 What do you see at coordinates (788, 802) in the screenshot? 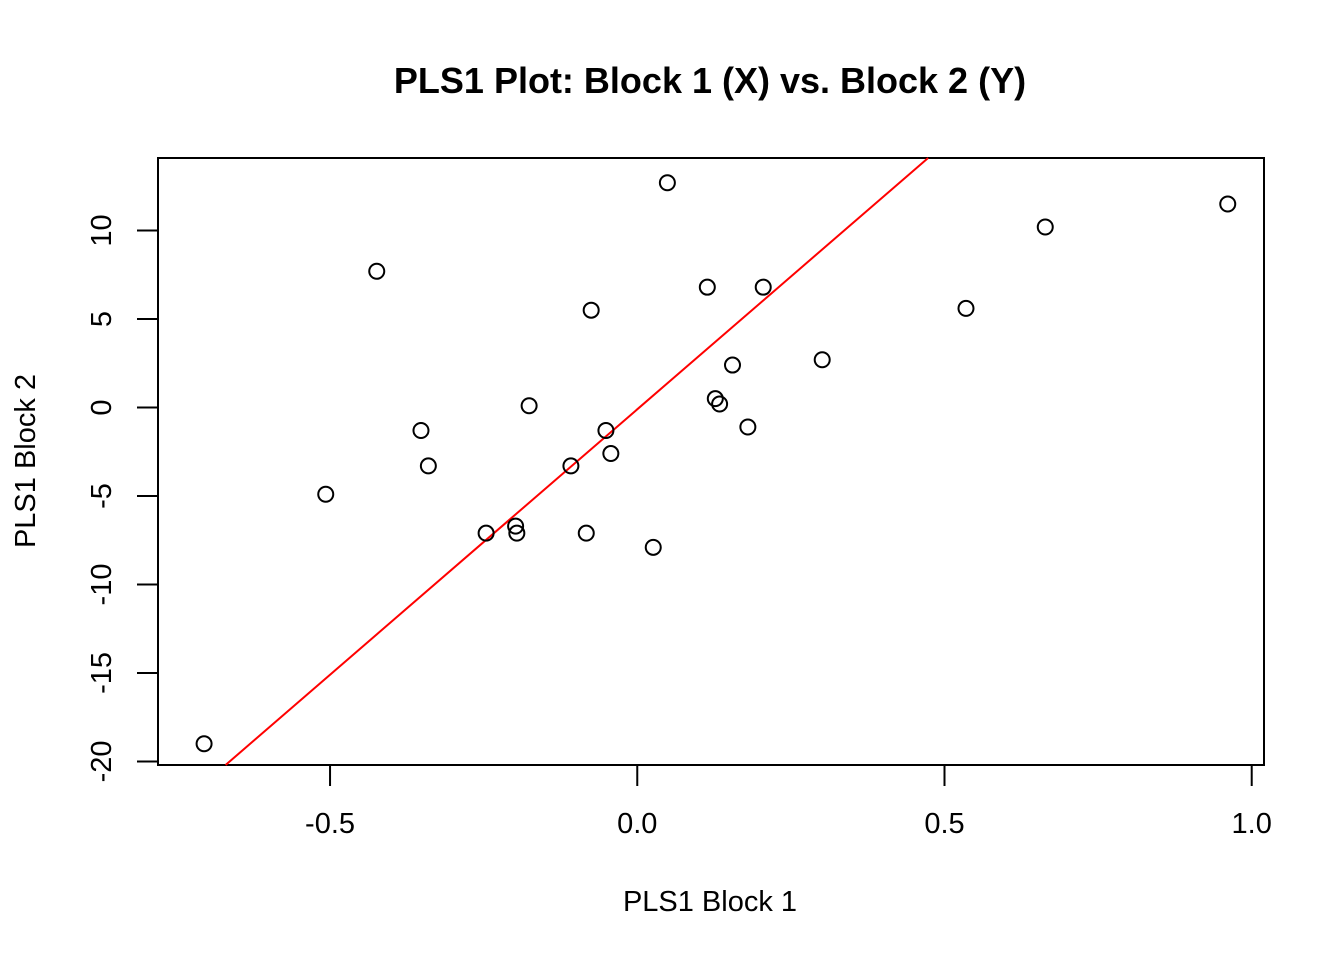
I see `x-axis: -0.5 0.0 0.5 1.0` at bounding box center [788, 802].